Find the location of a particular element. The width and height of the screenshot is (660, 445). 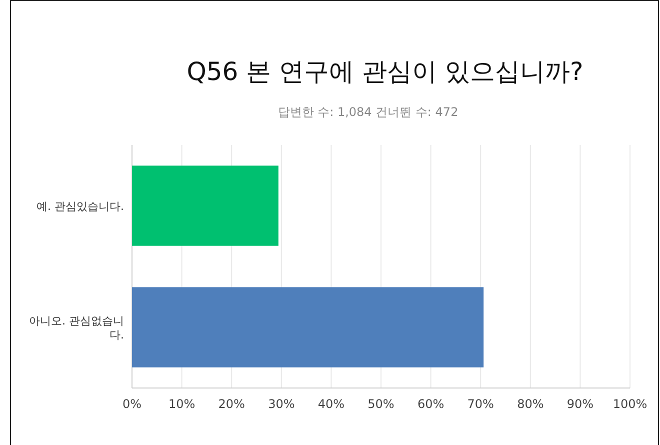

chart-title: Q56 본 연구에 관심이 있으십니까? is located at coordinates (385, 71).